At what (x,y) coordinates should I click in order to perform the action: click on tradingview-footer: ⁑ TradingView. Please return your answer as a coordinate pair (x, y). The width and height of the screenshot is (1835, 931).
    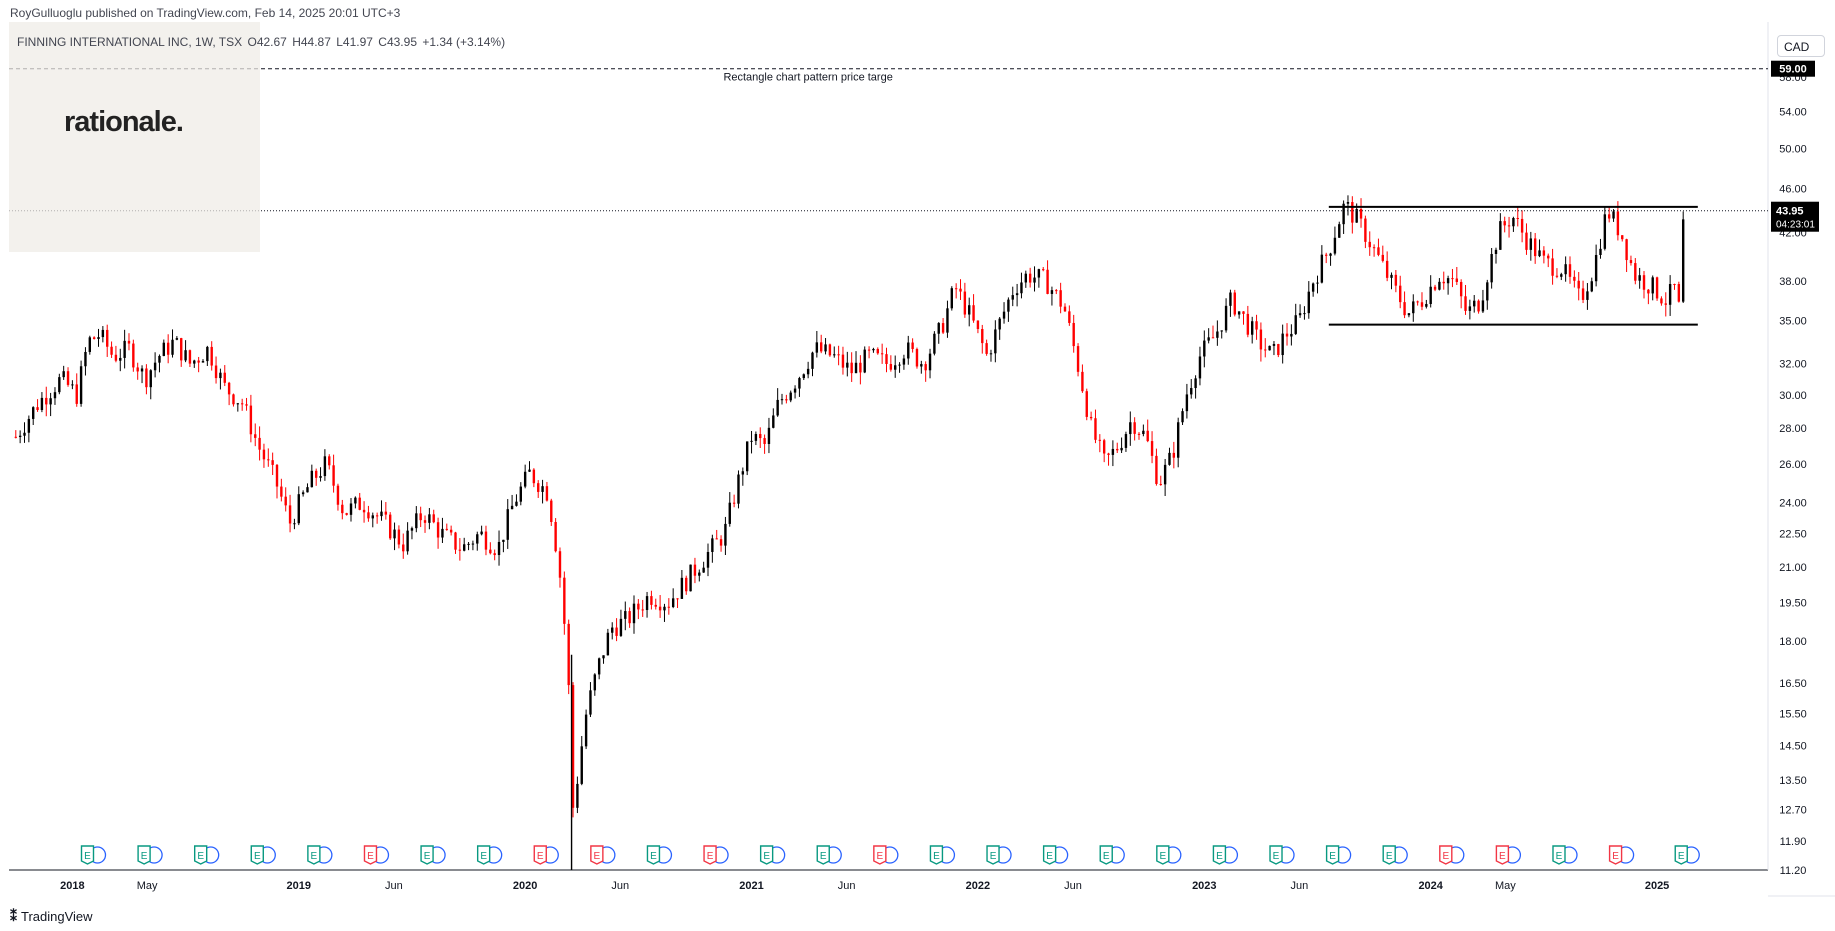
    Looking at the image, I should click on (51, 916).